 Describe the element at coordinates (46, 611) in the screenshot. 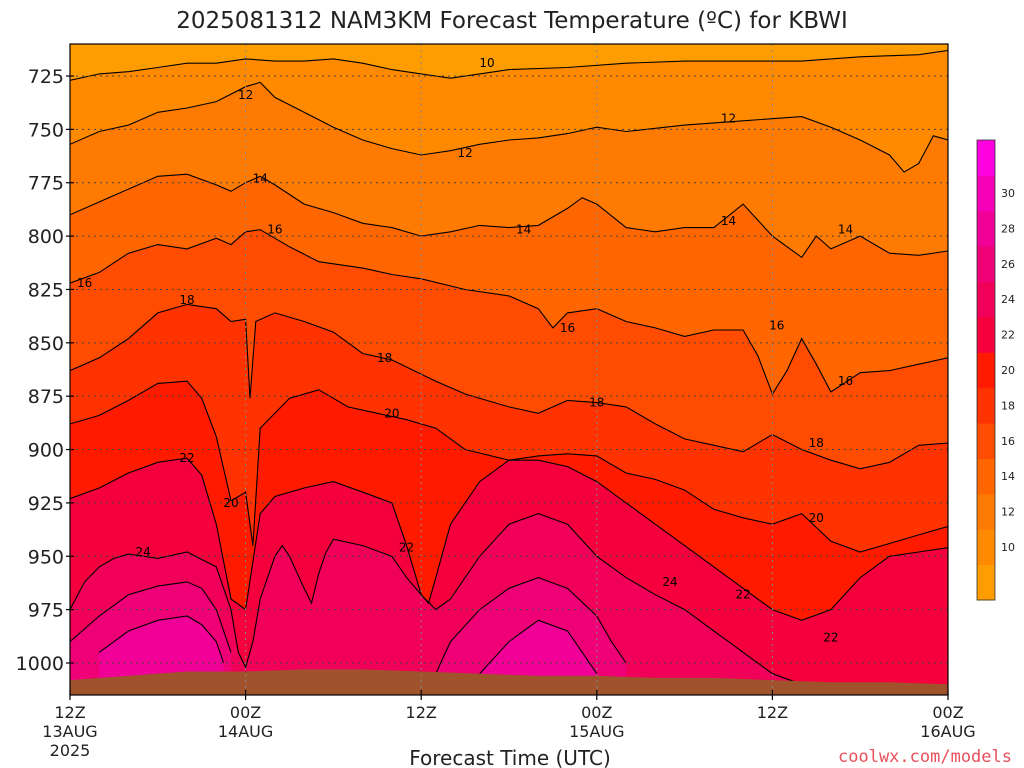

I see `y-tick-label: 975` at that location.